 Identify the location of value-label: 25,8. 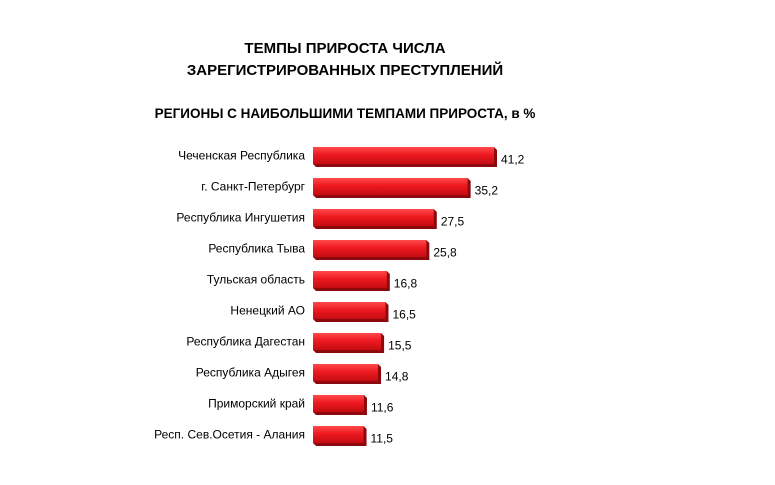
(445, 253).